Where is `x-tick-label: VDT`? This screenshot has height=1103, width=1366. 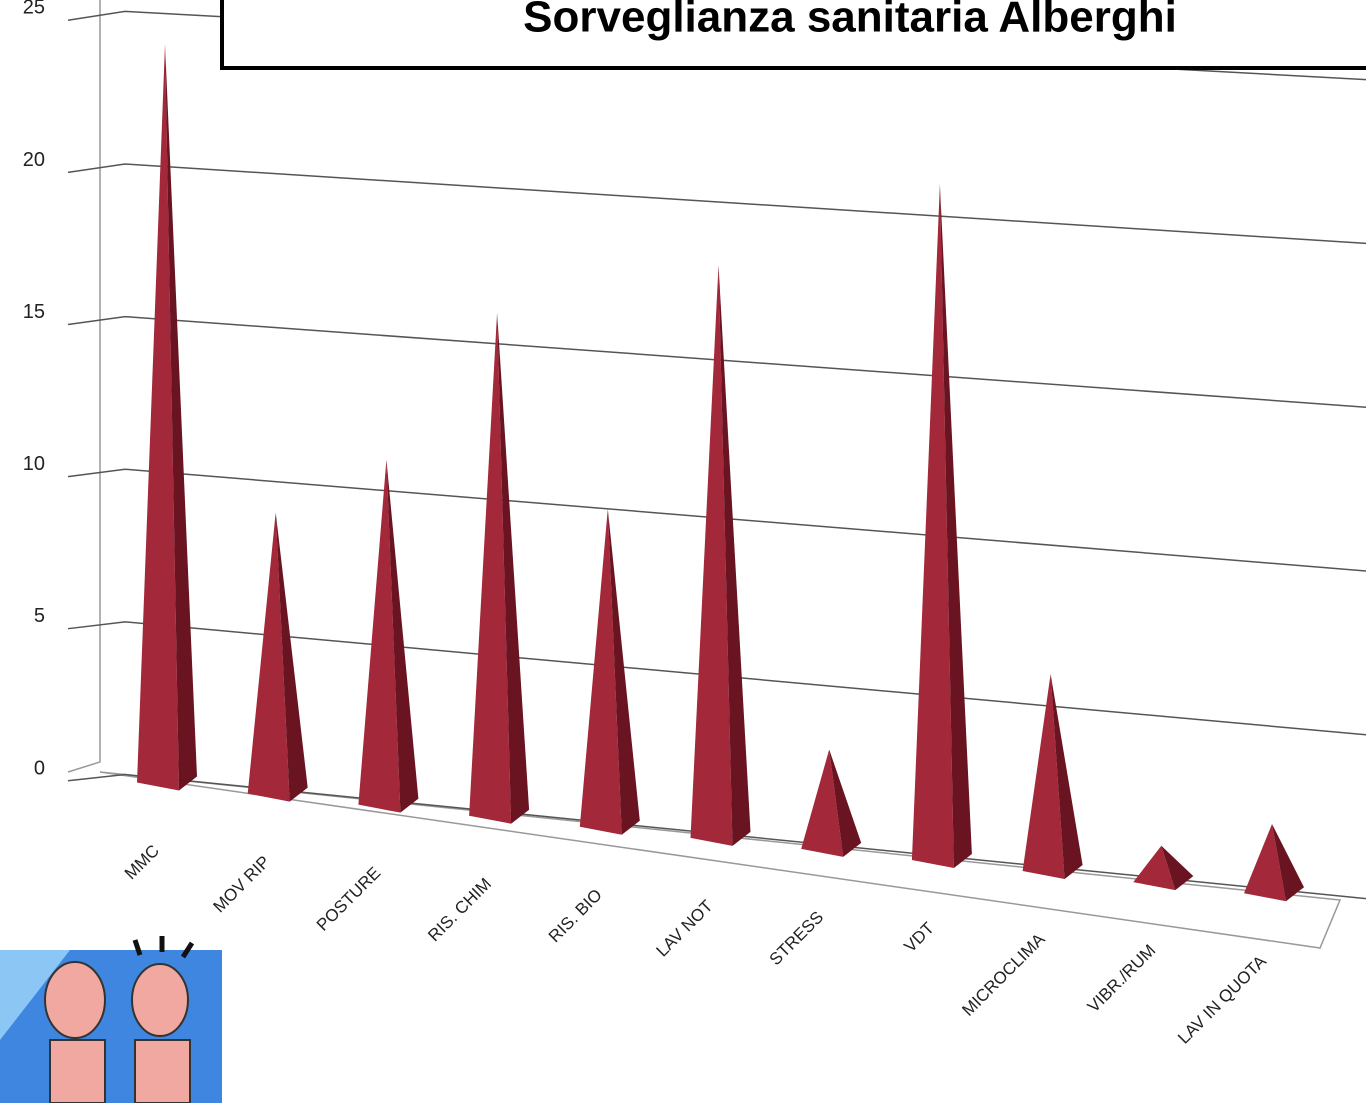
x-tick-label: VDT is located at coordinates (918, 937).